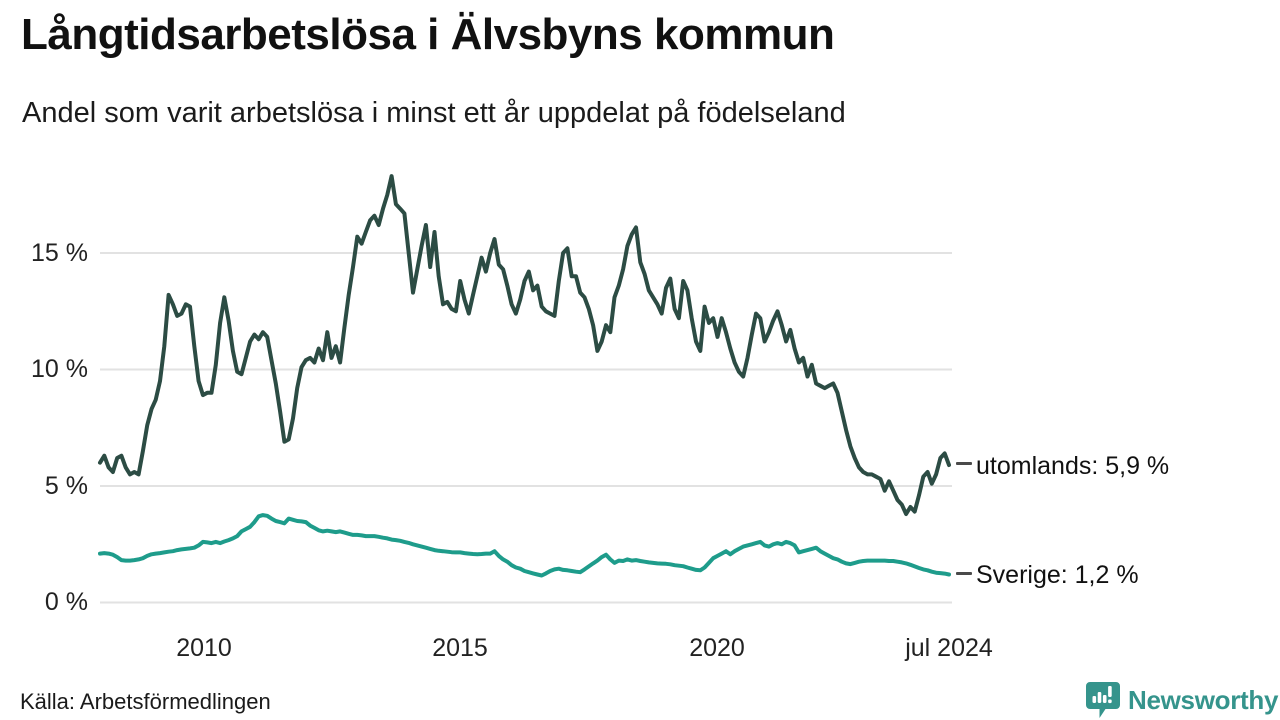 Image resolution: width=1280 pixels, height=720 pixels. What do you see at coordinates (66, 602) in the screenshot?
I see `y-axis-tick-label-0: 0 %` at bounding box center [66, 602].